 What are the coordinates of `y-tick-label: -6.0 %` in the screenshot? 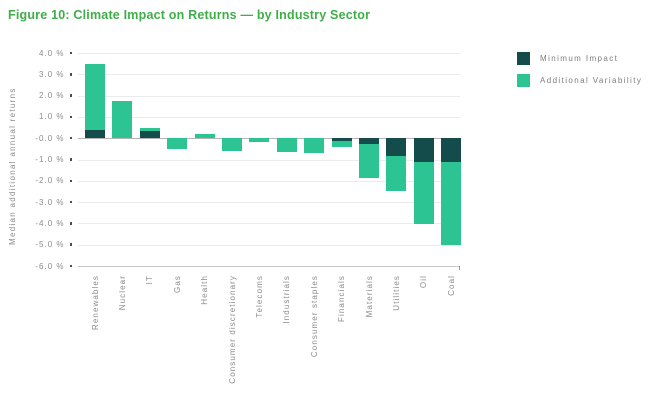 It's located at (50, 266).